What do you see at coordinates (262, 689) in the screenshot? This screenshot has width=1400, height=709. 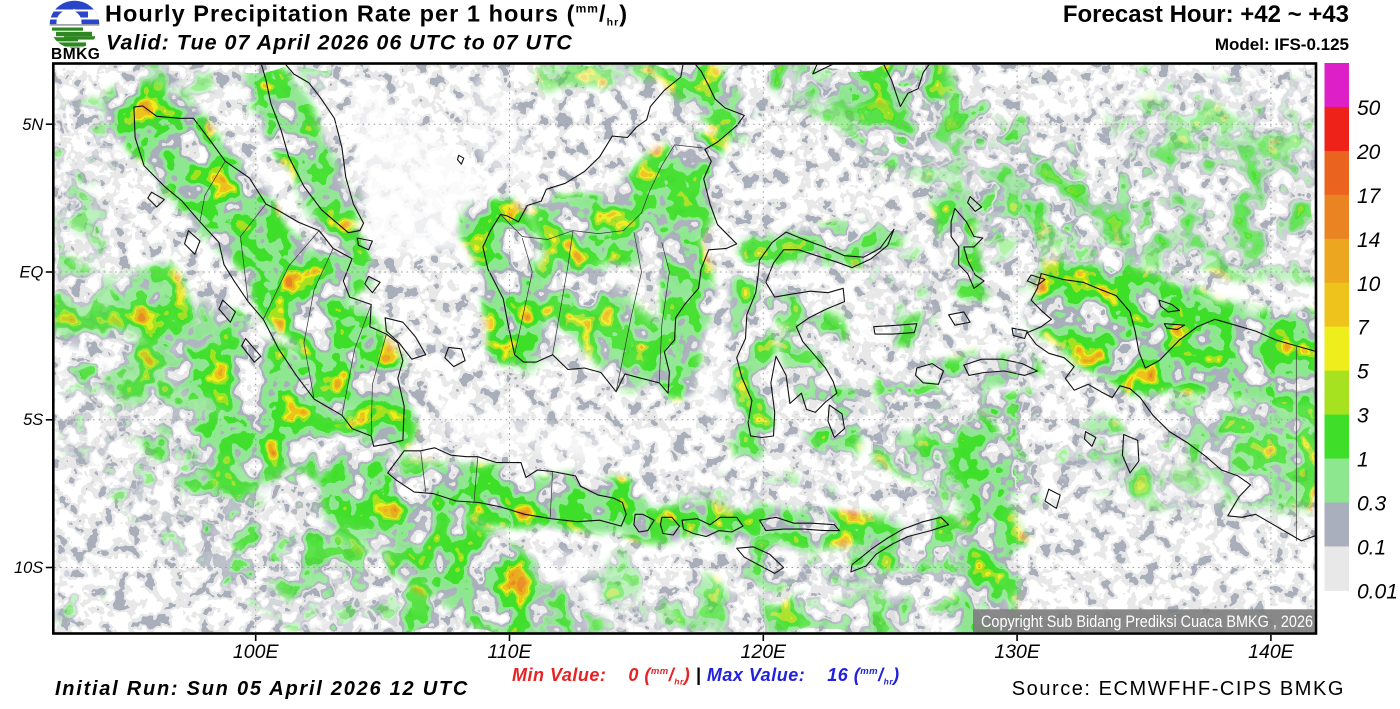 I see `svg-text:Initial Run: Sun 05 April 2026: Initial Run: Sun 05 April 2026 12 UTC` at bounding box center [262, 689].